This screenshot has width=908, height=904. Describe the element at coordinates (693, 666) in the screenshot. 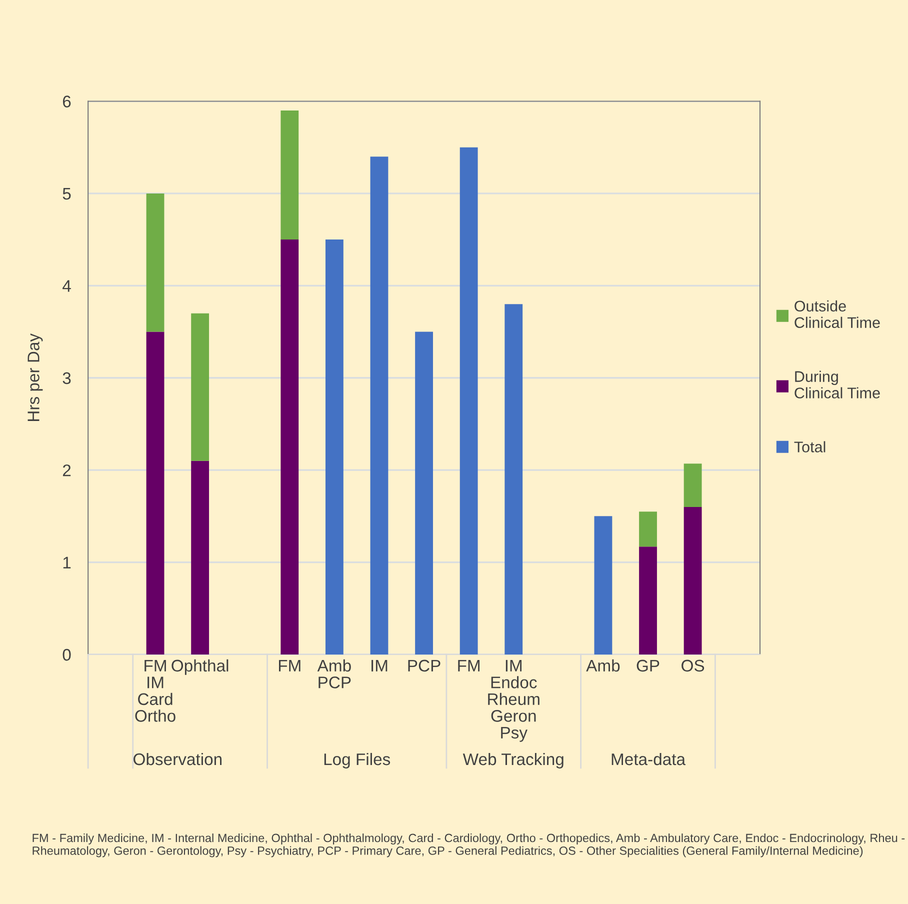

I see `x-tick-label: OS` at that location.